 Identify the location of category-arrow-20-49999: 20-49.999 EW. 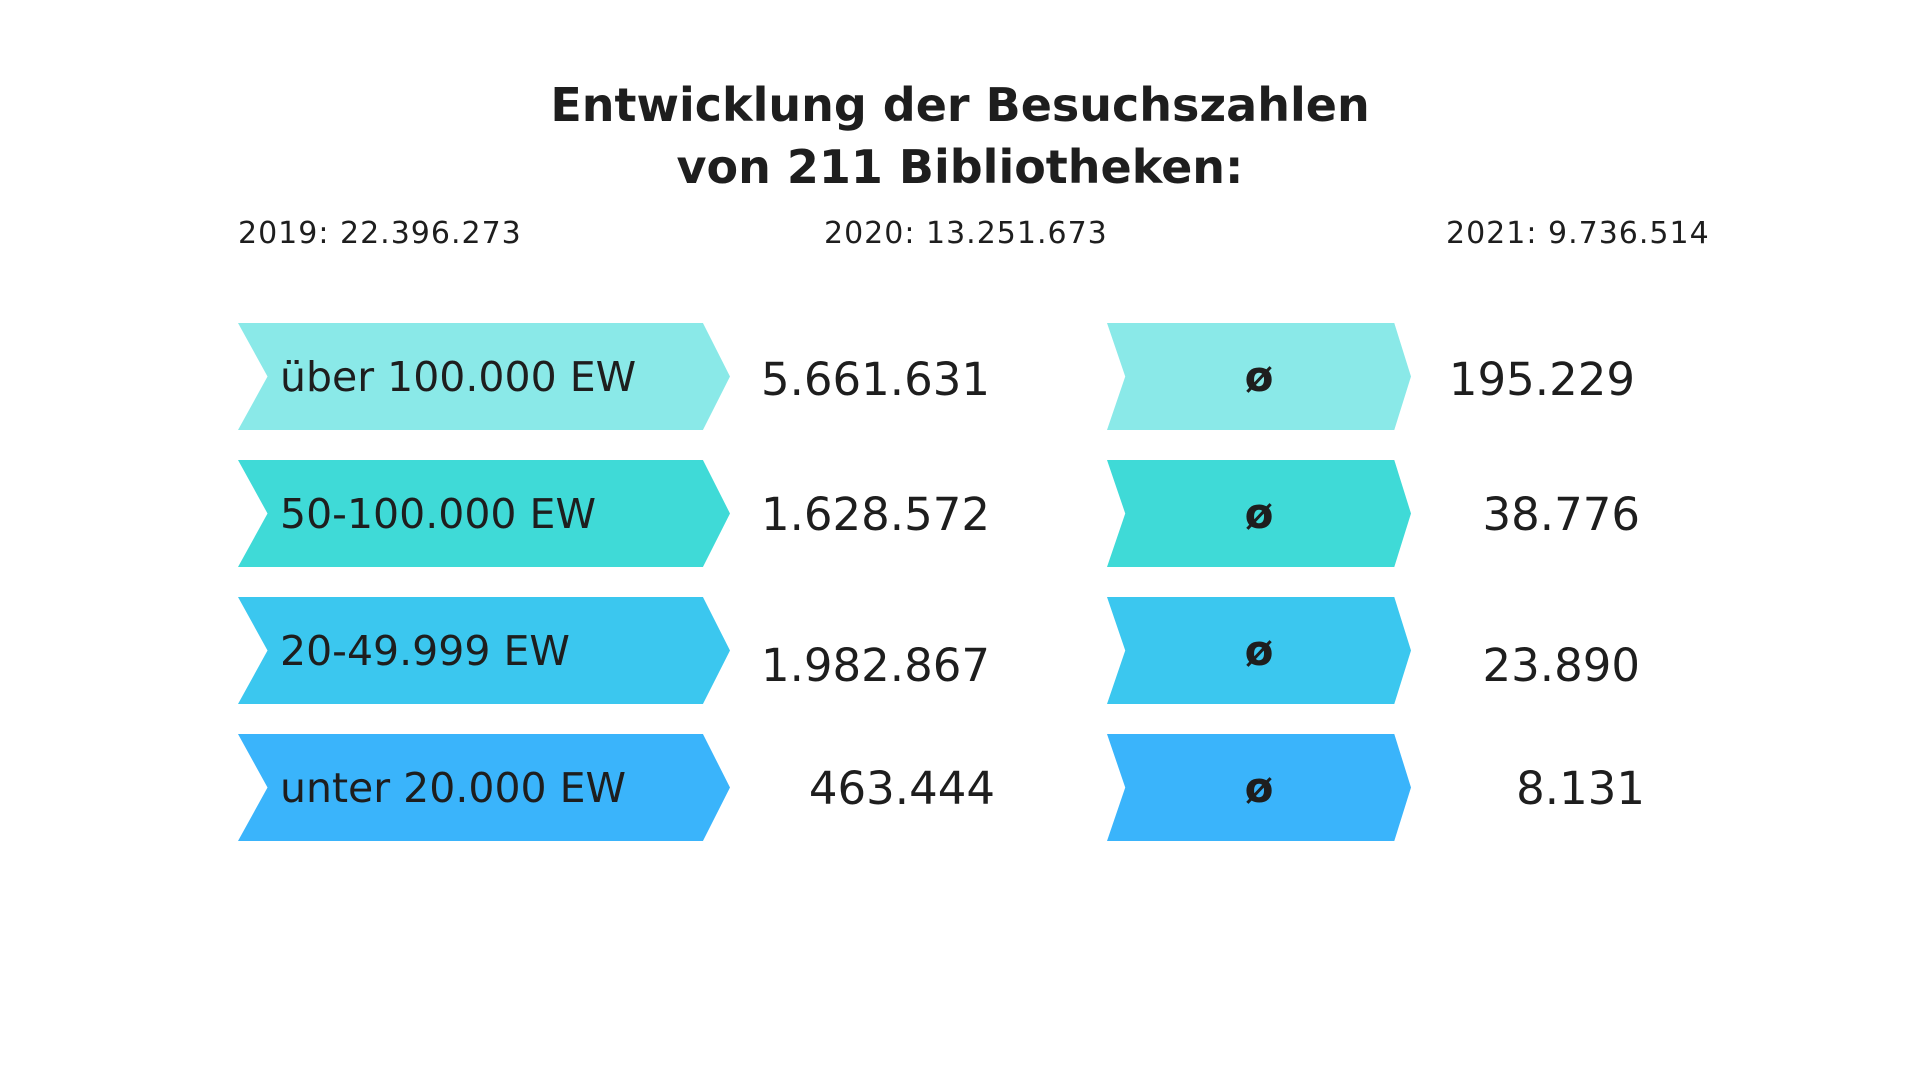
(484, 650).